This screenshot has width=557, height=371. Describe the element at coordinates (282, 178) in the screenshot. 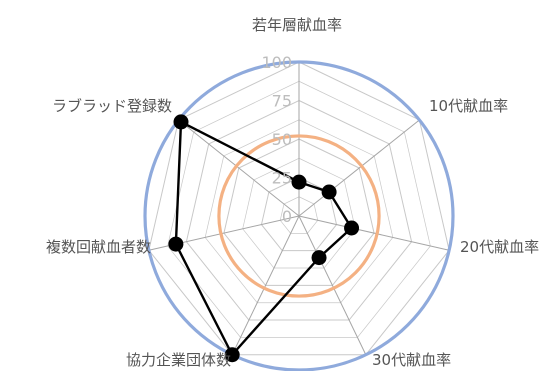

I see `tick-label: 25` at that location.